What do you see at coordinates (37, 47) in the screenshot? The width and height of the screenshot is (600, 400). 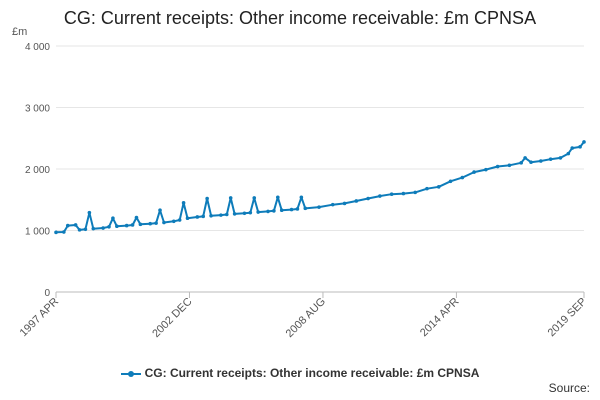 I see `y-tick-label: 4 000` at bounding box center [37, 47].